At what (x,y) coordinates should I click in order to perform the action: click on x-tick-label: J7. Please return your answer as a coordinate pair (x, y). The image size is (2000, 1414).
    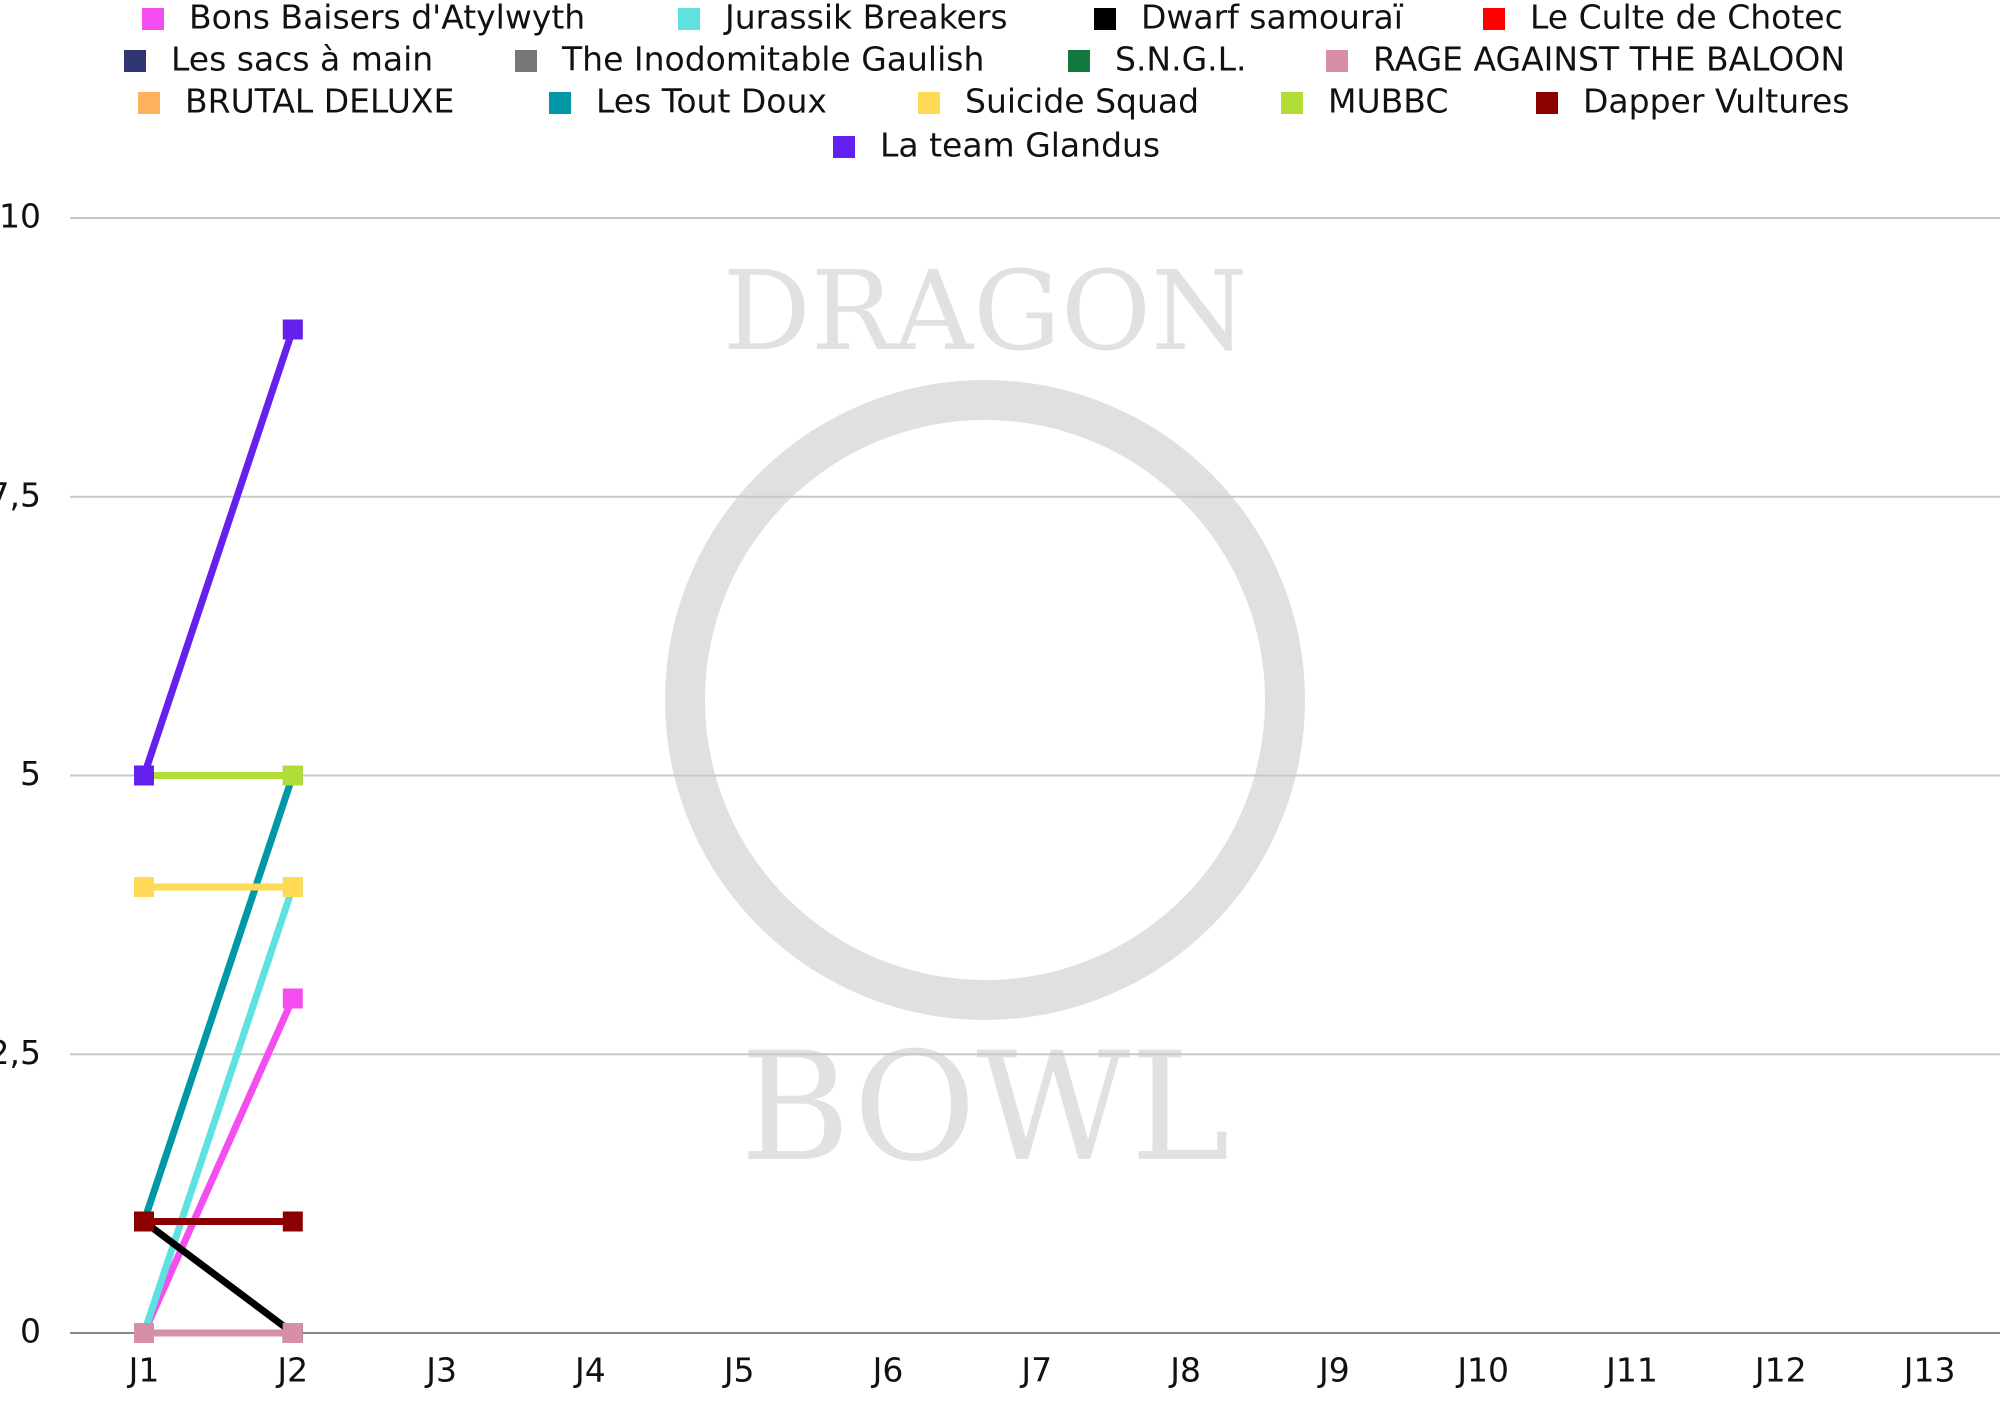
    Looking at the image, I should click on (1035, 1370).